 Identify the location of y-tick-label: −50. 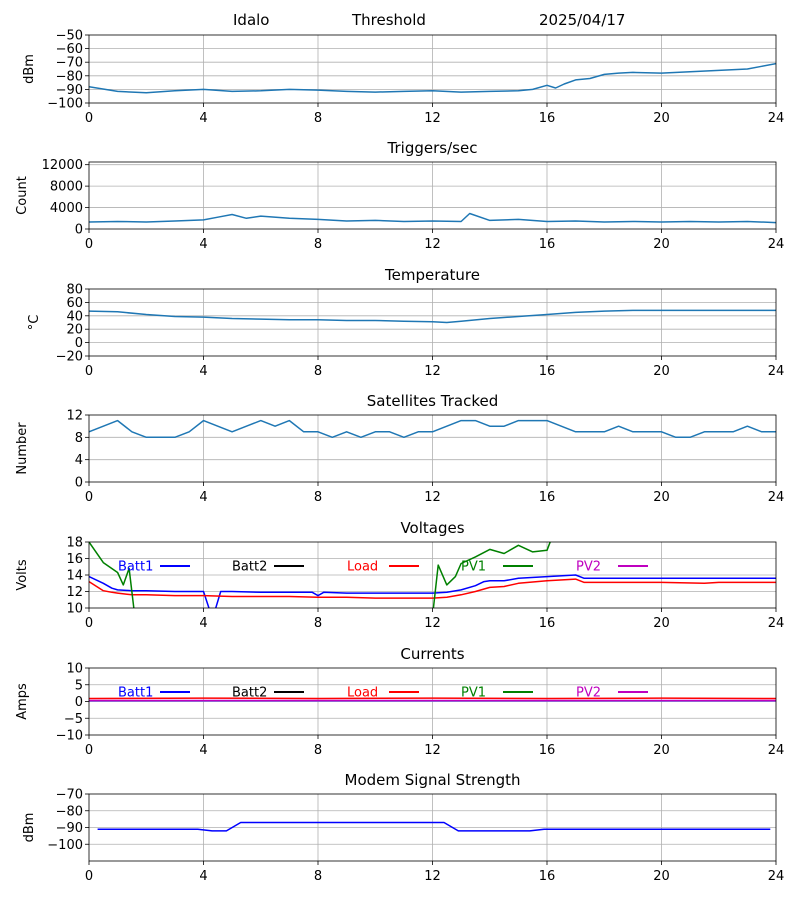
(69, 36).